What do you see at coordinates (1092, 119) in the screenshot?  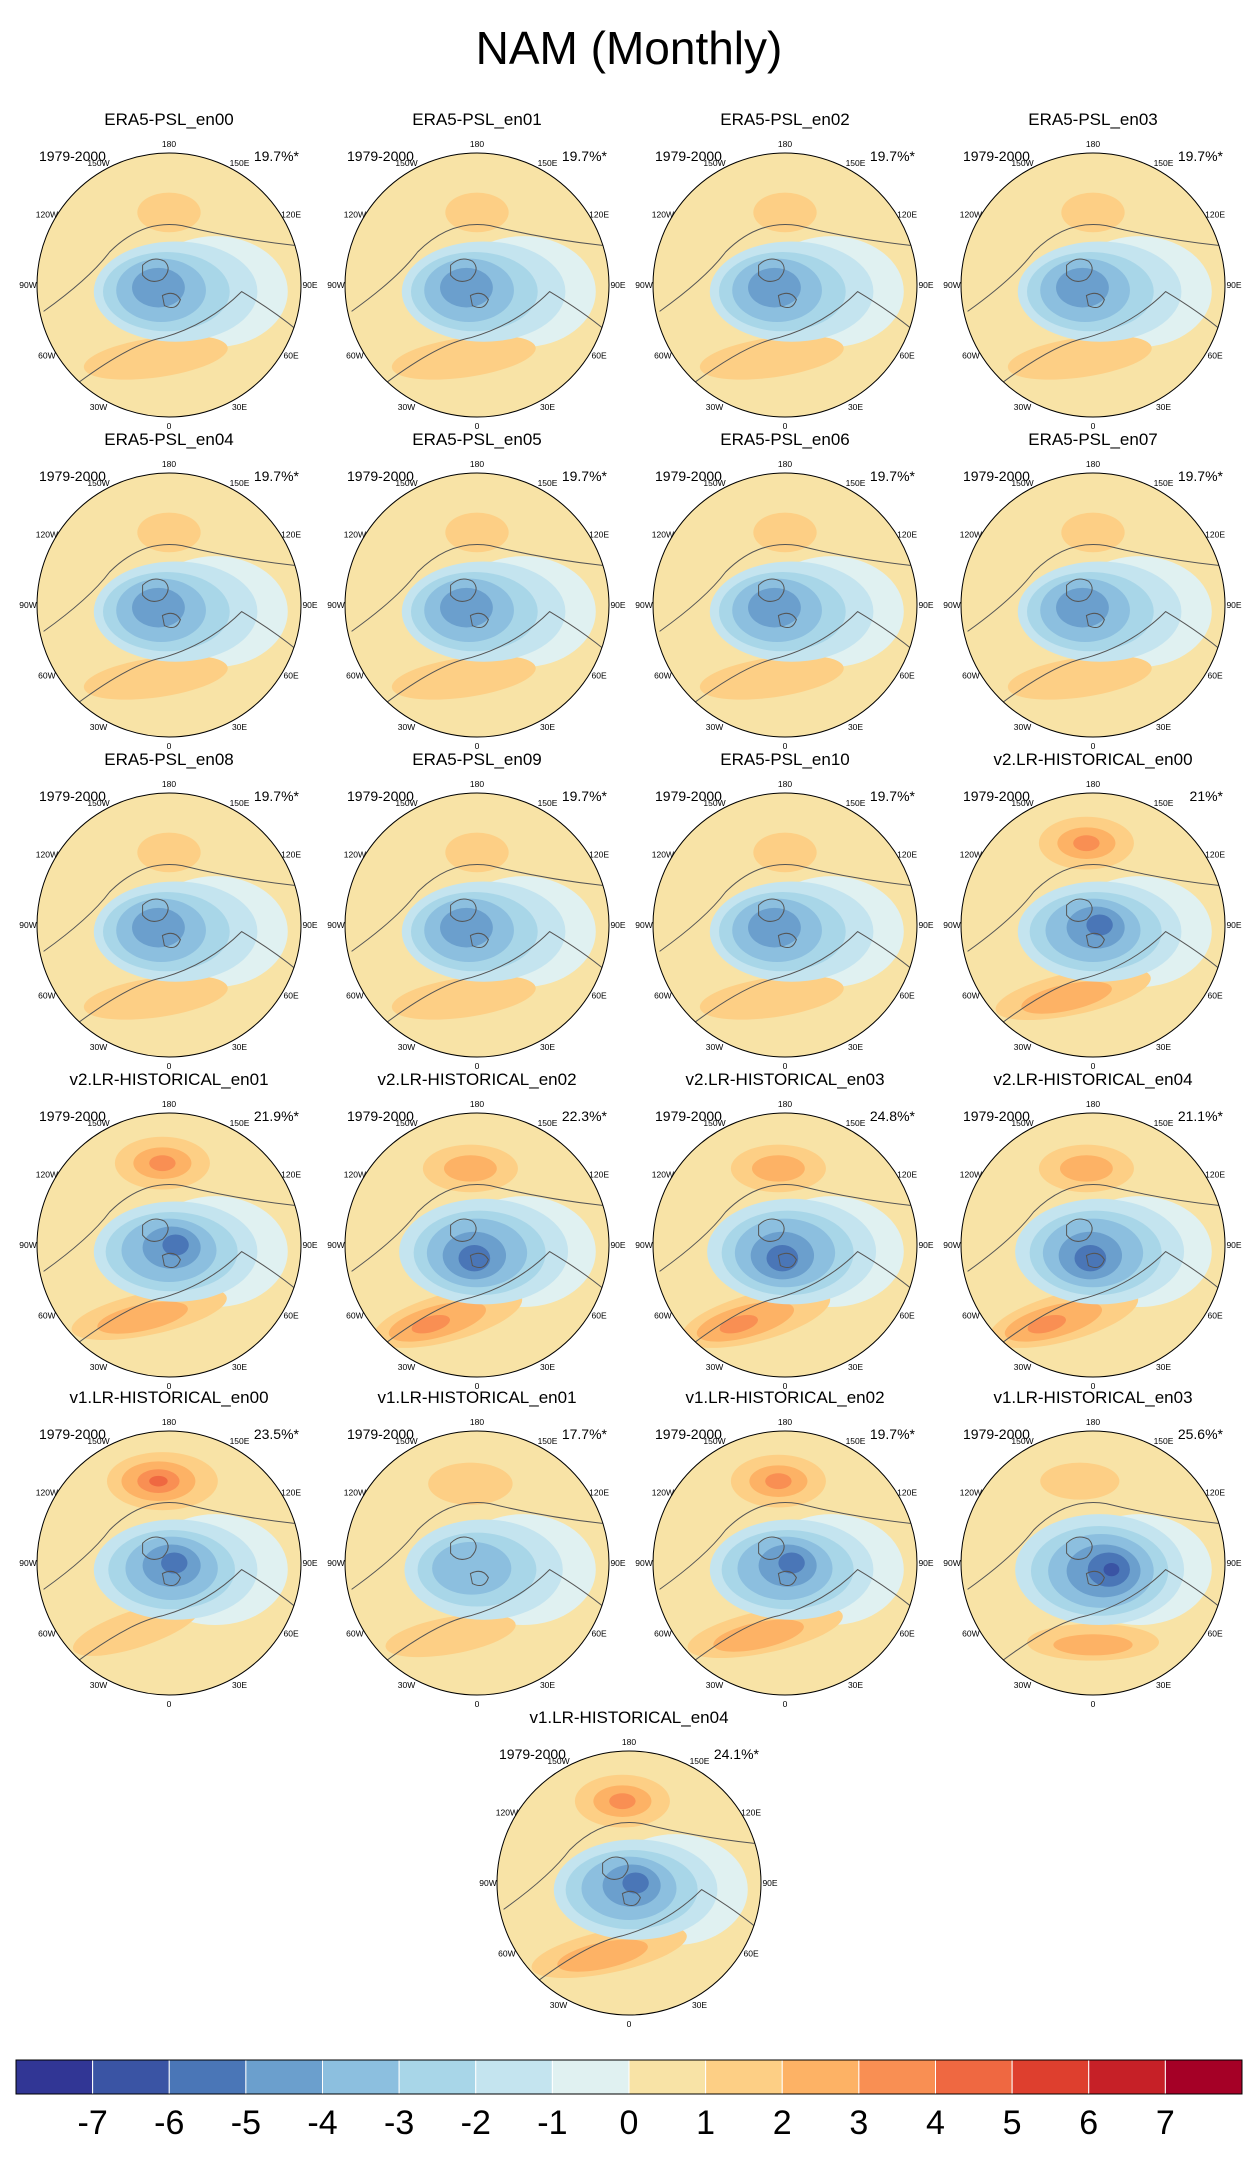 I see `panel-title: ERA5-PSL_en03` at bounding box center [1092, 119].